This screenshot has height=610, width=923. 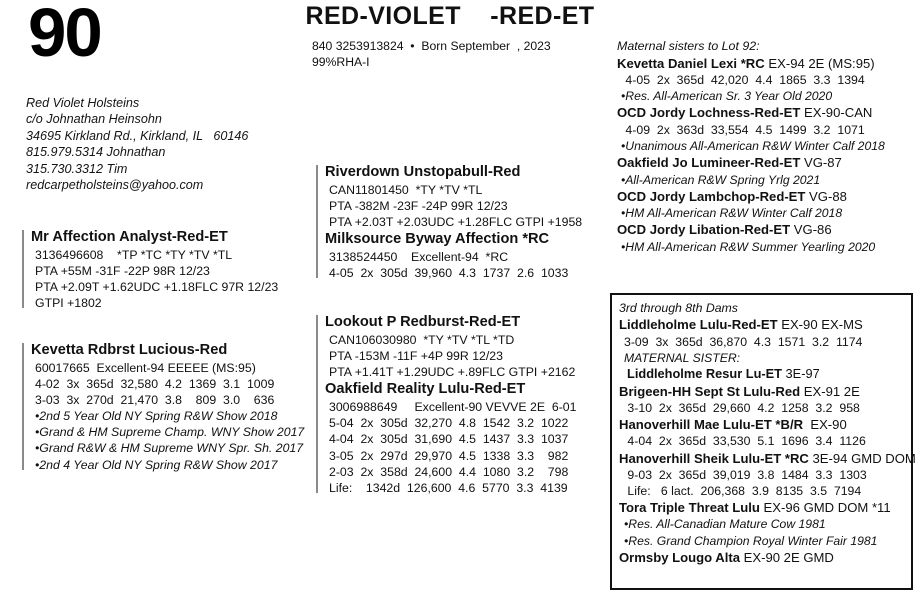 I want to click on pedigree-line: Life: 1342d 126,600 4.6 5770 3.3 4139, so click(x=448, y=487).